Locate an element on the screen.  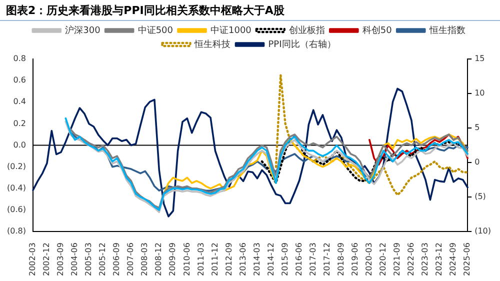
x-tick-label: 2002-03 is located at coordinates (33, 259).